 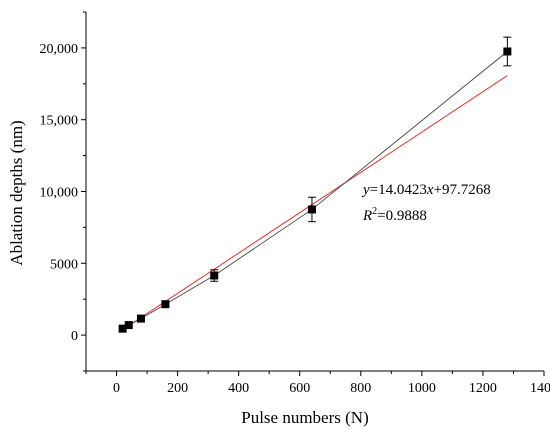 What do you see at coordinates (402, 216) in the screenshot?
I see `r2-value: =0.9888` at bounding box center [402, 216].